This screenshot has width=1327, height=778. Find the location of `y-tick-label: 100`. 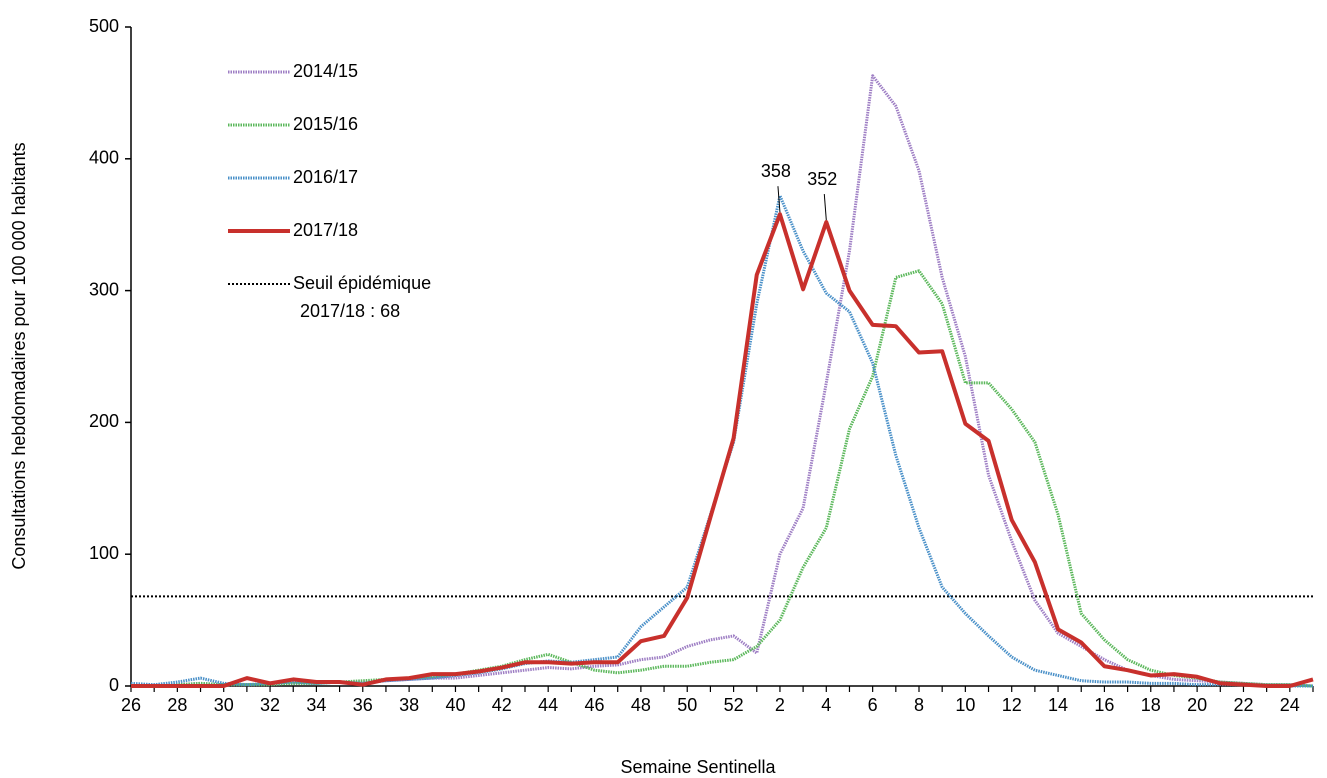

y-tick-label: 100 is located at coordinates (104, 553).